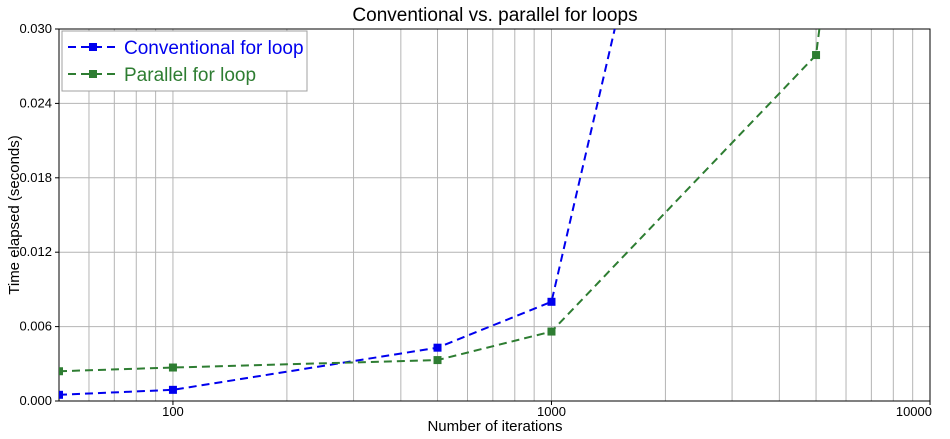 The image size is (950, 439). I want to click on x-axis-title: Number of iterations, so click(494, 426).